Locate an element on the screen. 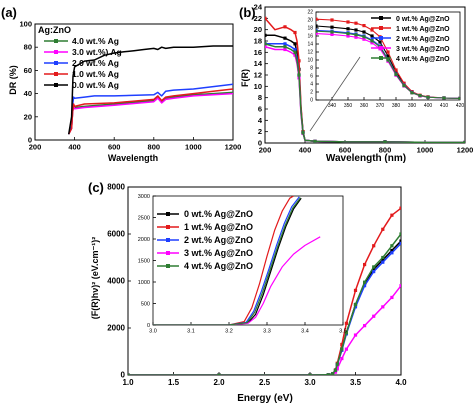 This screenshot has height=405, width=474. panel-c-xtick-label: 2.5 is located at coordinates (265, 382).